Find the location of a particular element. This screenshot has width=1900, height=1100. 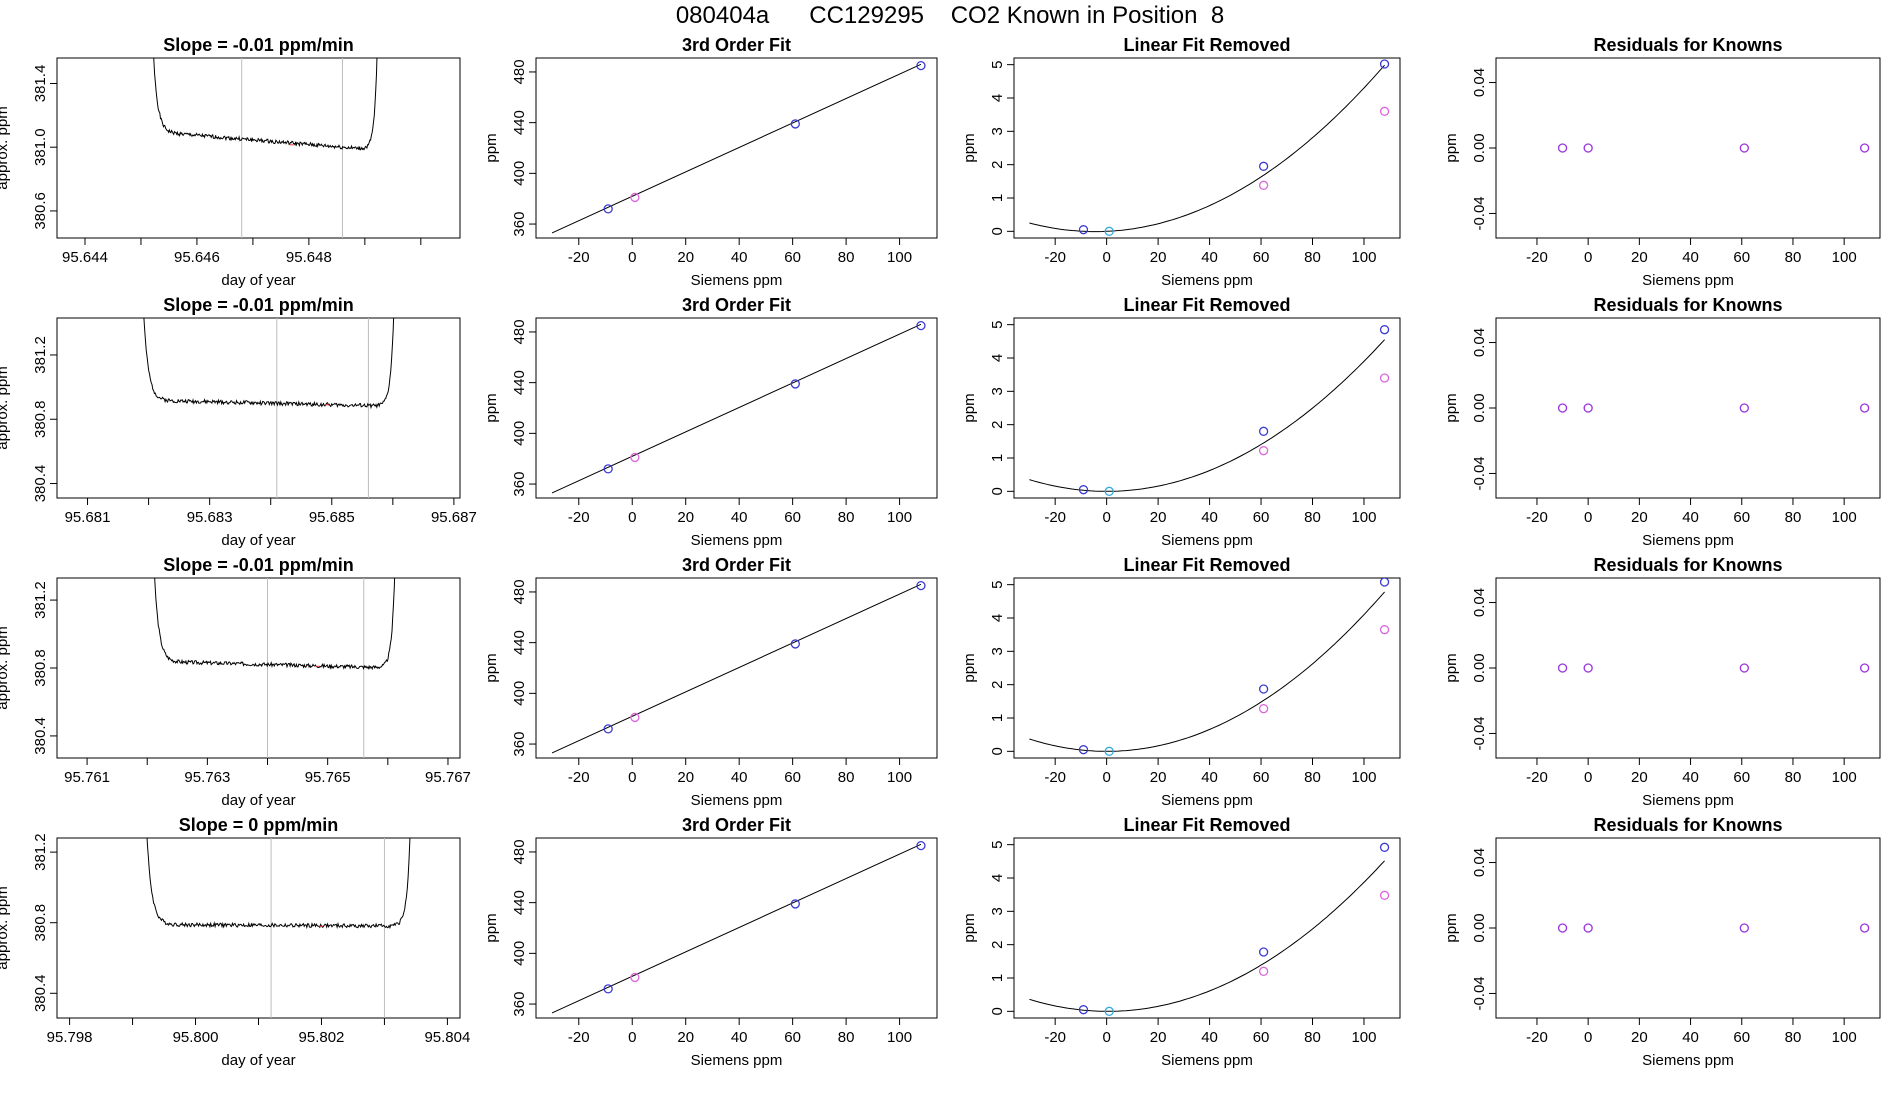

x-tick-label: 95.646 is located at coordinates (197, 257).